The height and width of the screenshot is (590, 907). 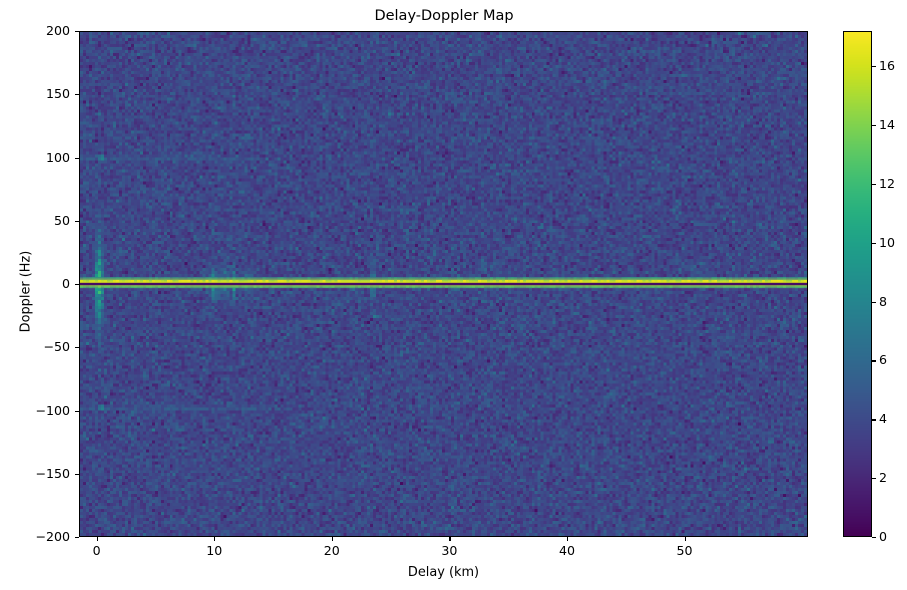 I want to click on colorbar-gradient, so click(x=857, y=284).